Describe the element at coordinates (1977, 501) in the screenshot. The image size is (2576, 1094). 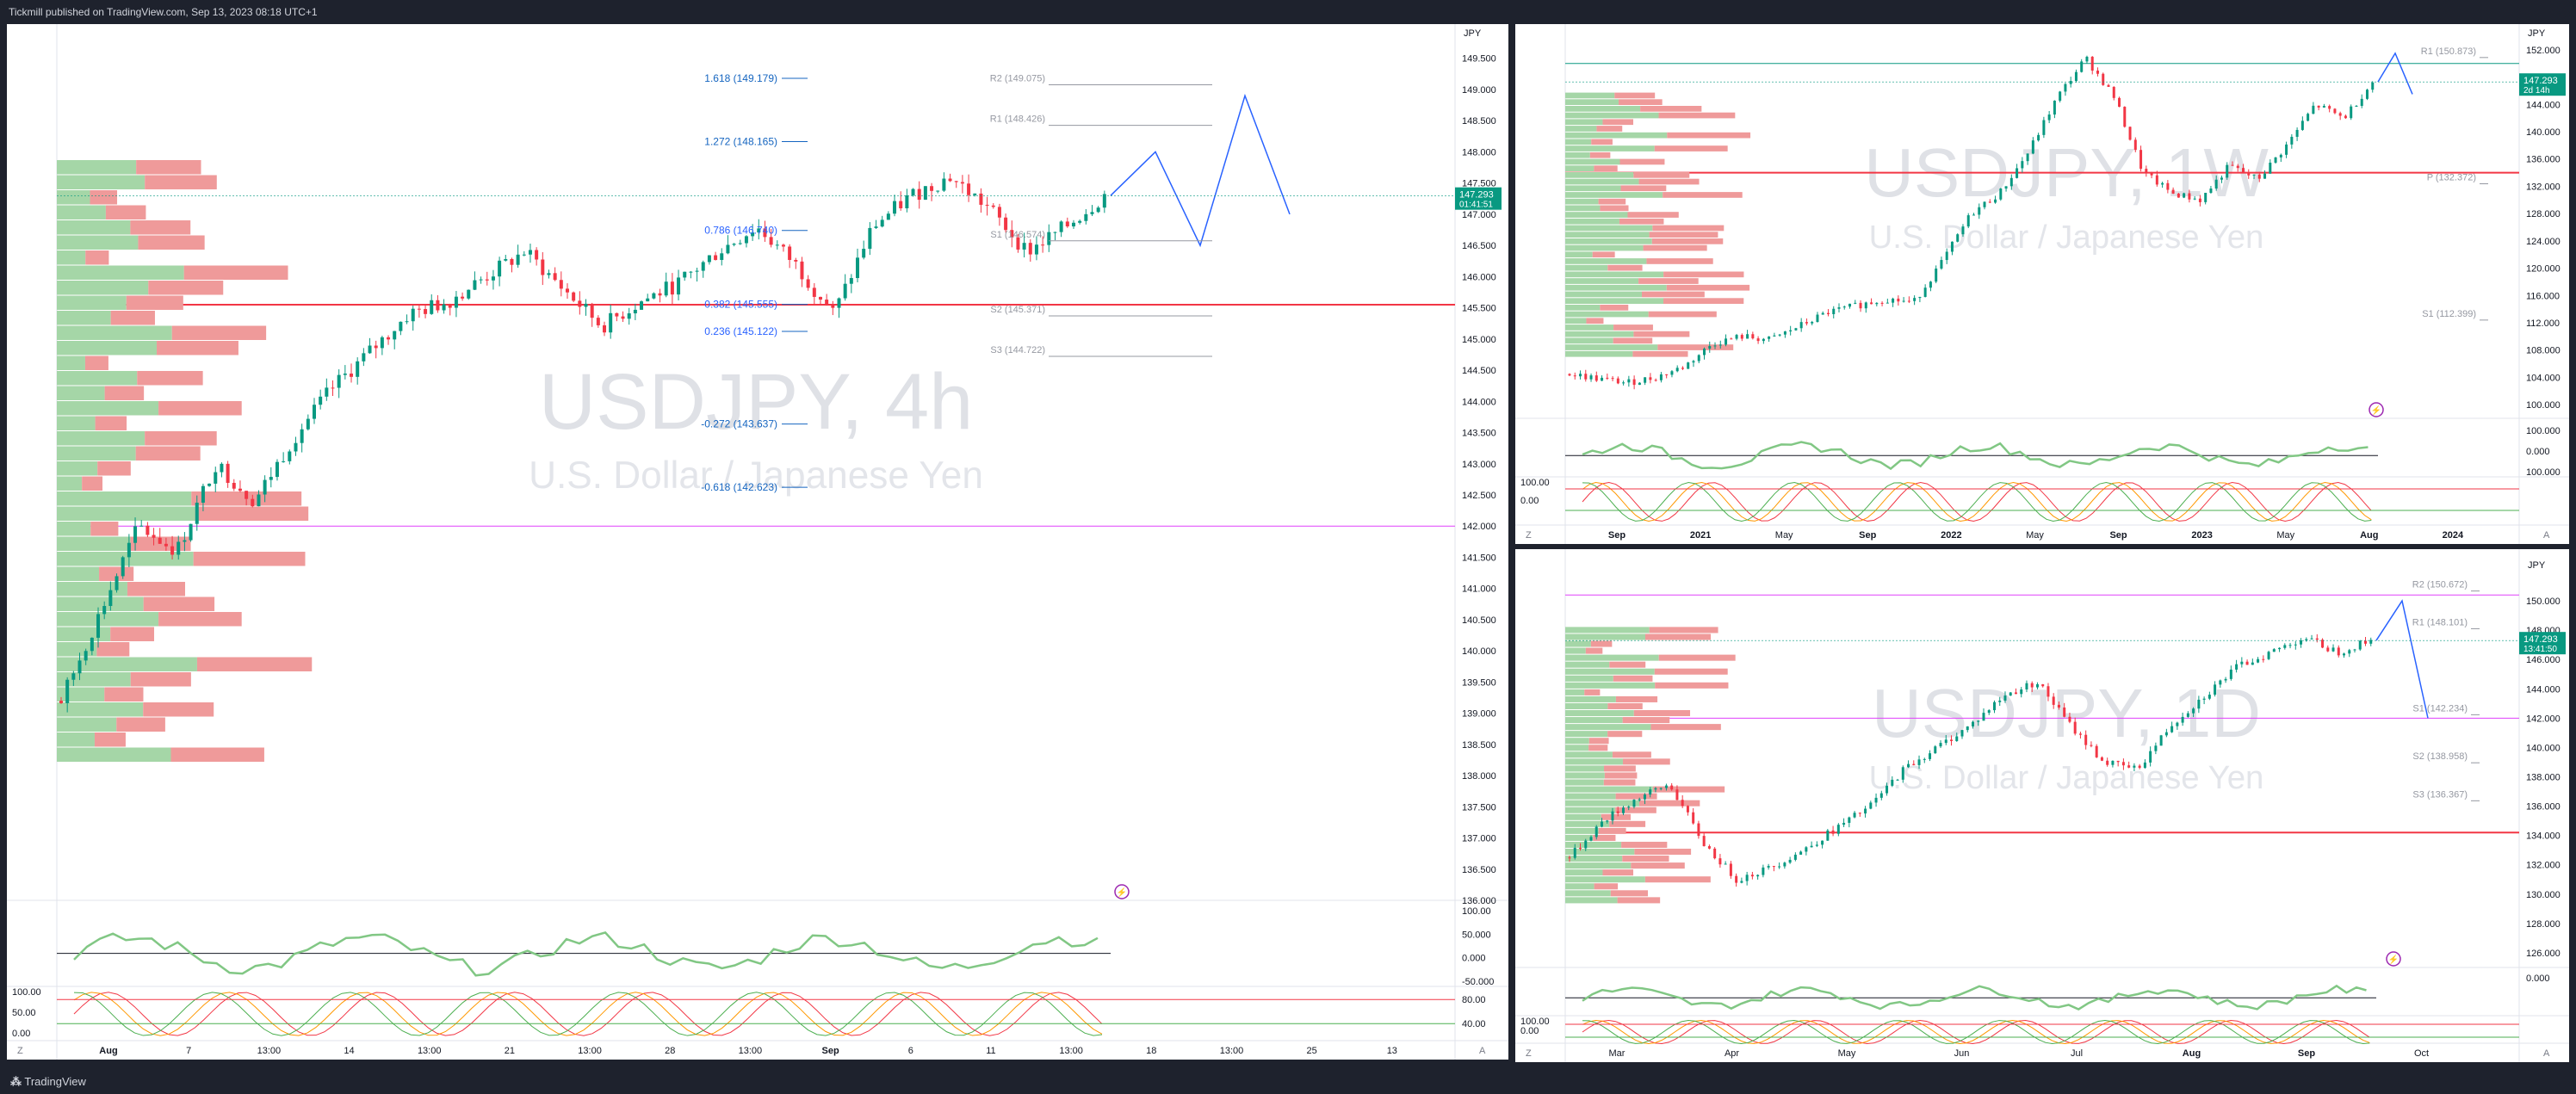
I see `oscillator-2-line` at that location.